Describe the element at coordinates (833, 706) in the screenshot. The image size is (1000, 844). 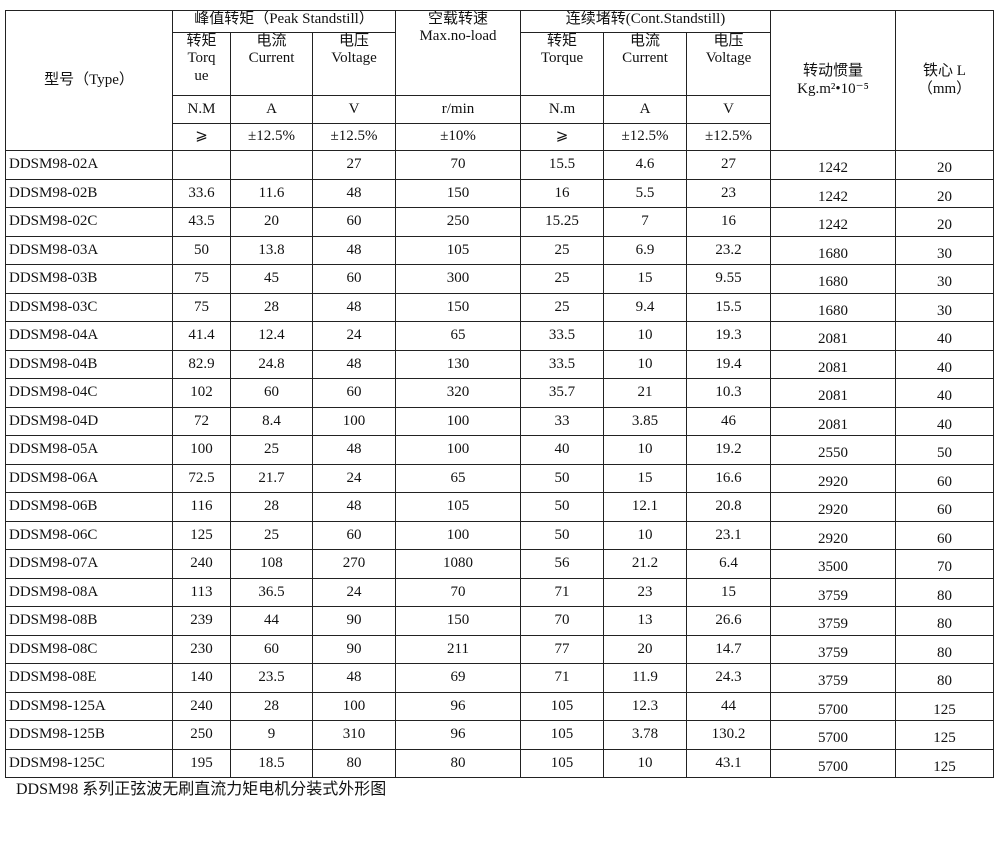
I see `value-cell: 5700` at that location.